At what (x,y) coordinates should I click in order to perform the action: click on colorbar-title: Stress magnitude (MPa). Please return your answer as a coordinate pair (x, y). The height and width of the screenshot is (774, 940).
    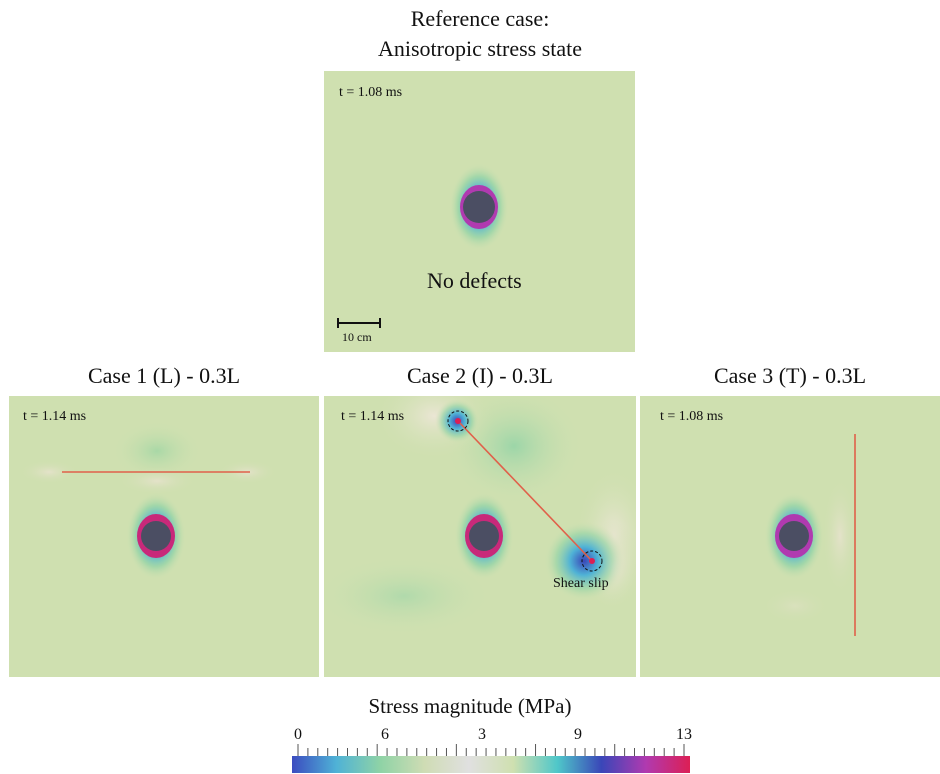
    Looking at the image, I should click on (470, 706).